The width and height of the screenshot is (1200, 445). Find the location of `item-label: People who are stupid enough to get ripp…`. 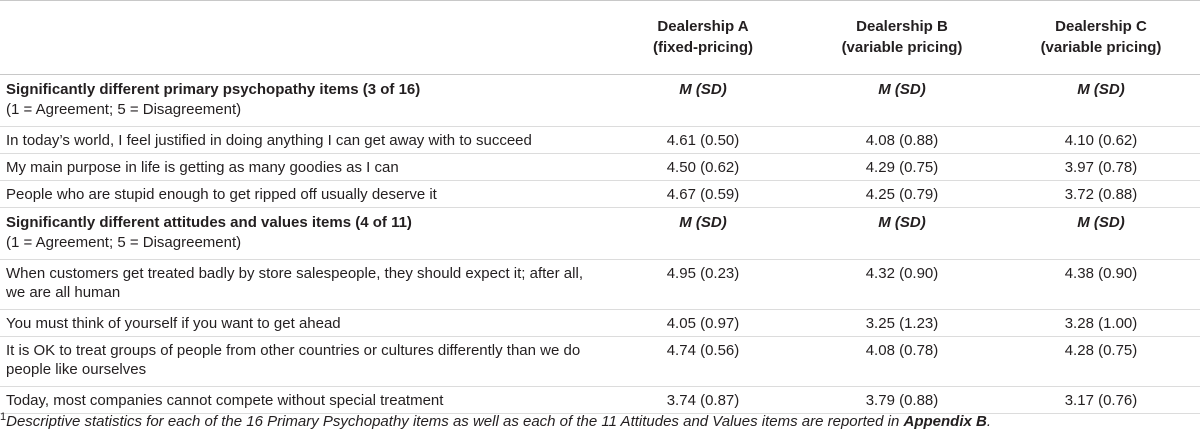

item-label: People who are stupid enough to get ripp… is located at coordinates (221, 194).